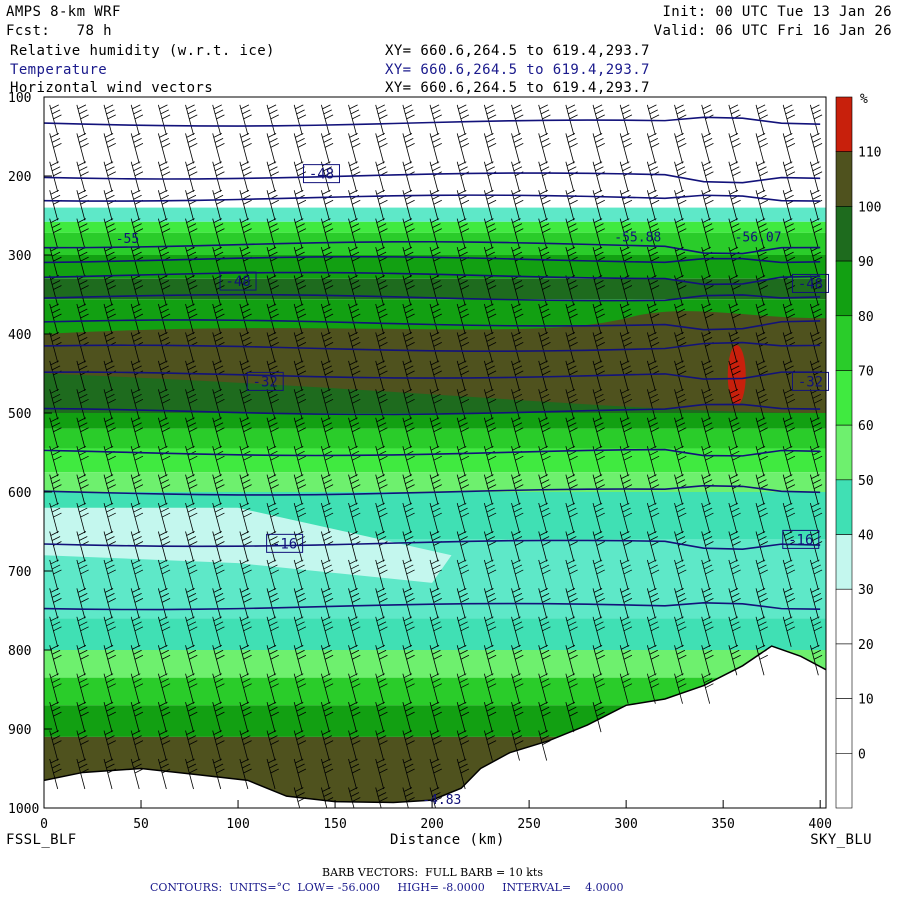 Image resolution: width=900 pixels, height=900 pixels. What do you see at coordinates (19, 177) in the screenshot?
I see `y-tick-label: 200` at bounding box center [19, 177].